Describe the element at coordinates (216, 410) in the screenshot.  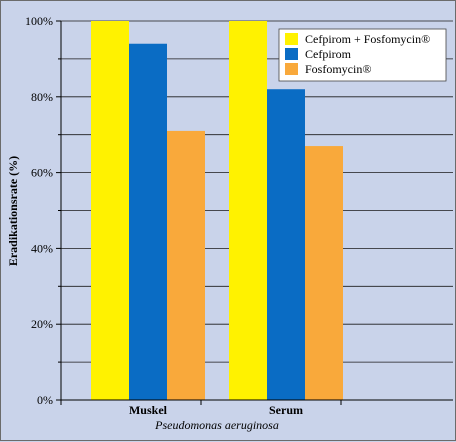
I see `x-category-labels: Muskel Serum` at that location.